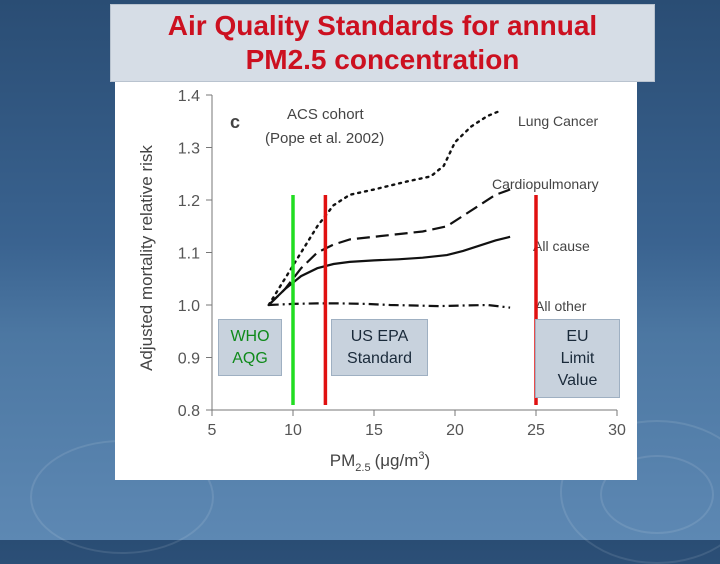  Describe the element at coordinates (558, 121) in the screenshot. I see `series-label-lung-cancer: Lung Cancer` at that location.